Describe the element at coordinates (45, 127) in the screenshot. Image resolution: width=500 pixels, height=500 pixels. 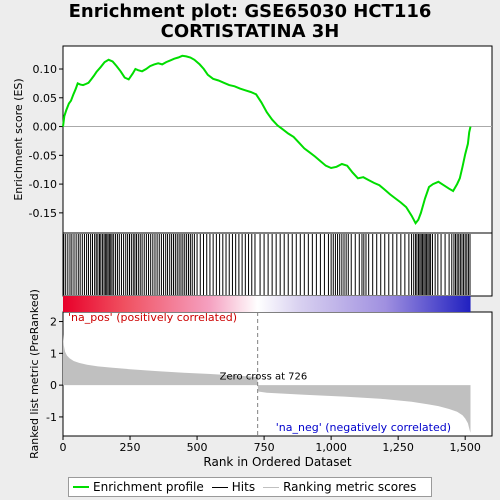
I see `es-ytick-label: 0.00` at that location.